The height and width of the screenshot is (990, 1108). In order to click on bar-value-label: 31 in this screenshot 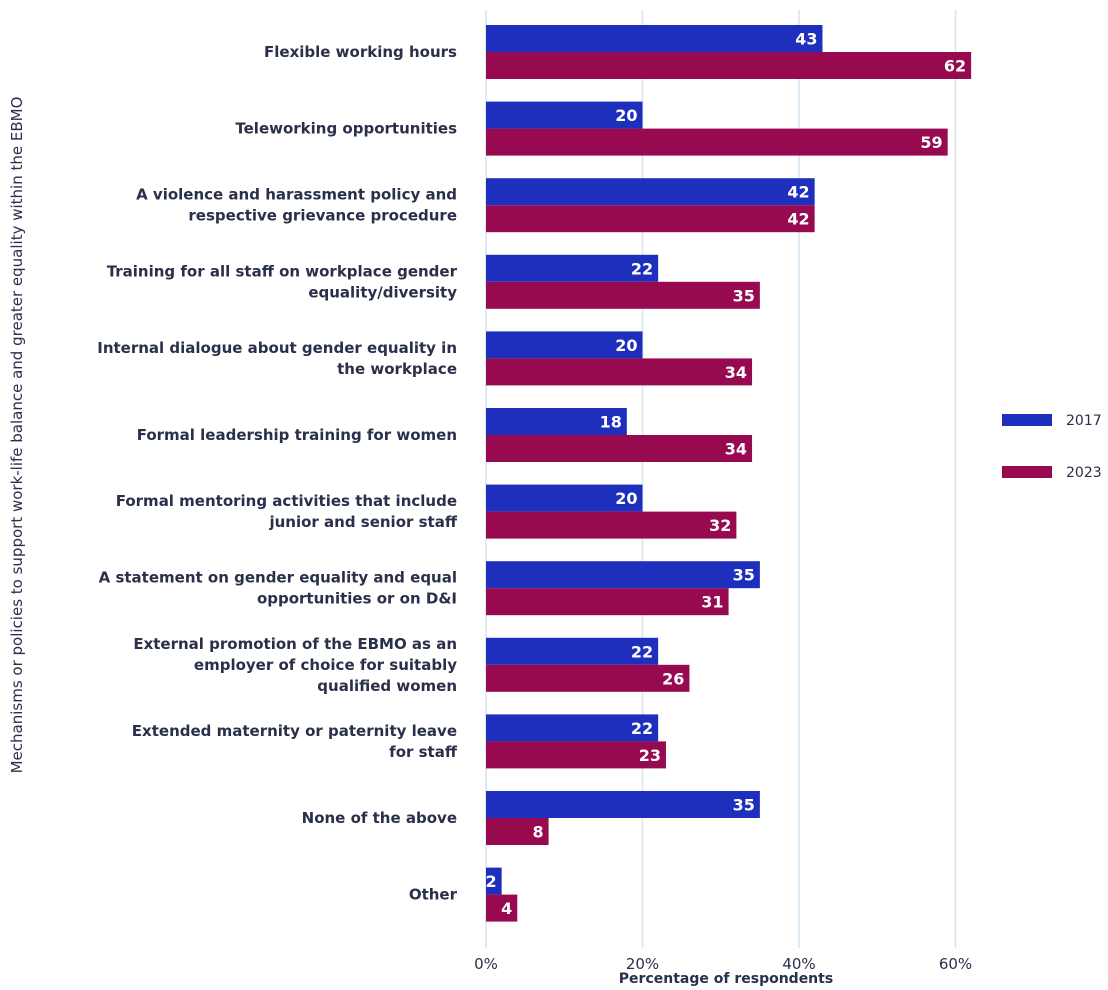, I will do `click(712, 602)`.